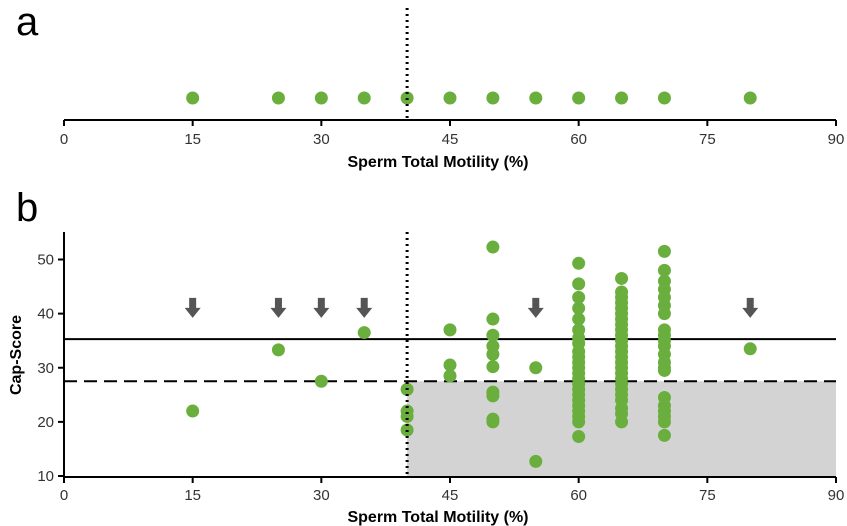  Describe the element at coordinates (45, 314) in the screenshot. I see `y-tick-label: 40` at that location.